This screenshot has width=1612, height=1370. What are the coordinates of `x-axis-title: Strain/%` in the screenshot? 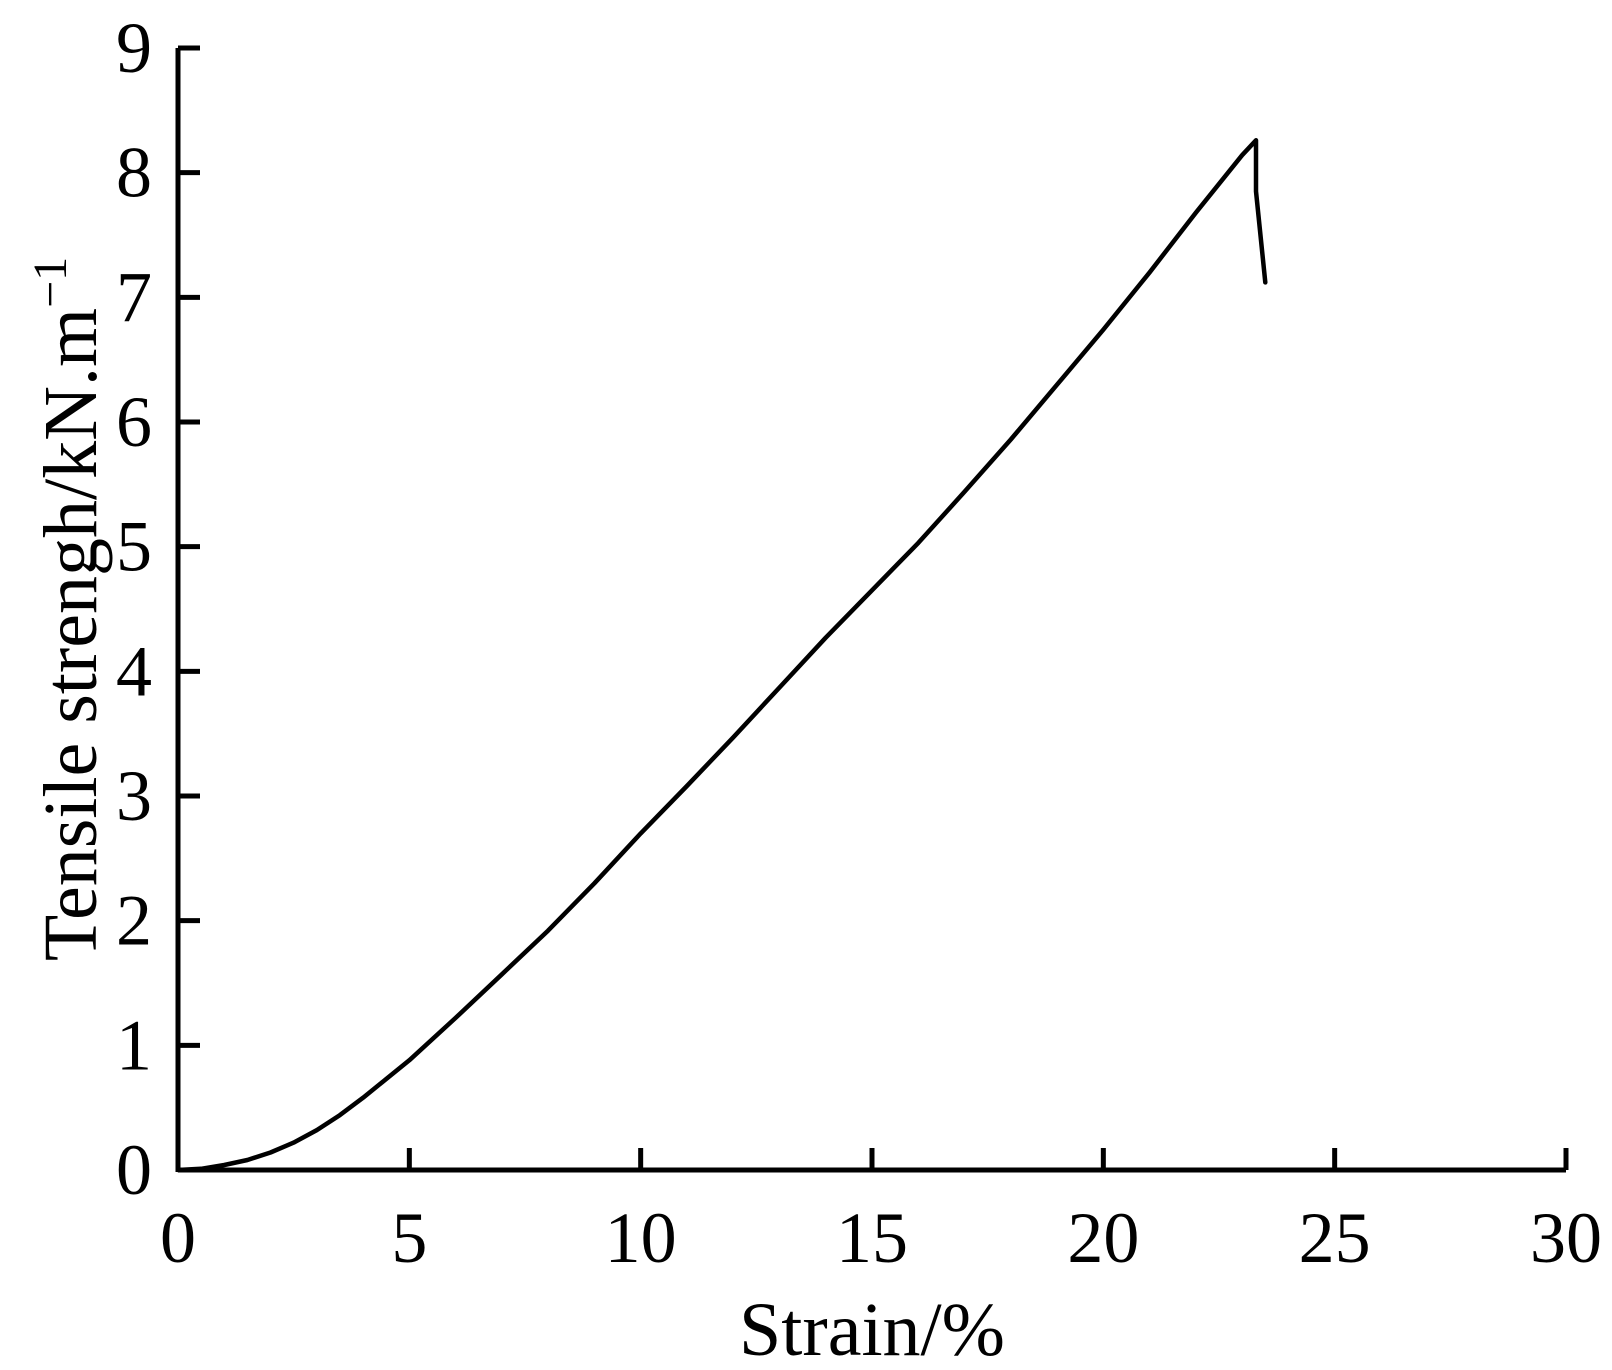 It's located at (872, 1329).